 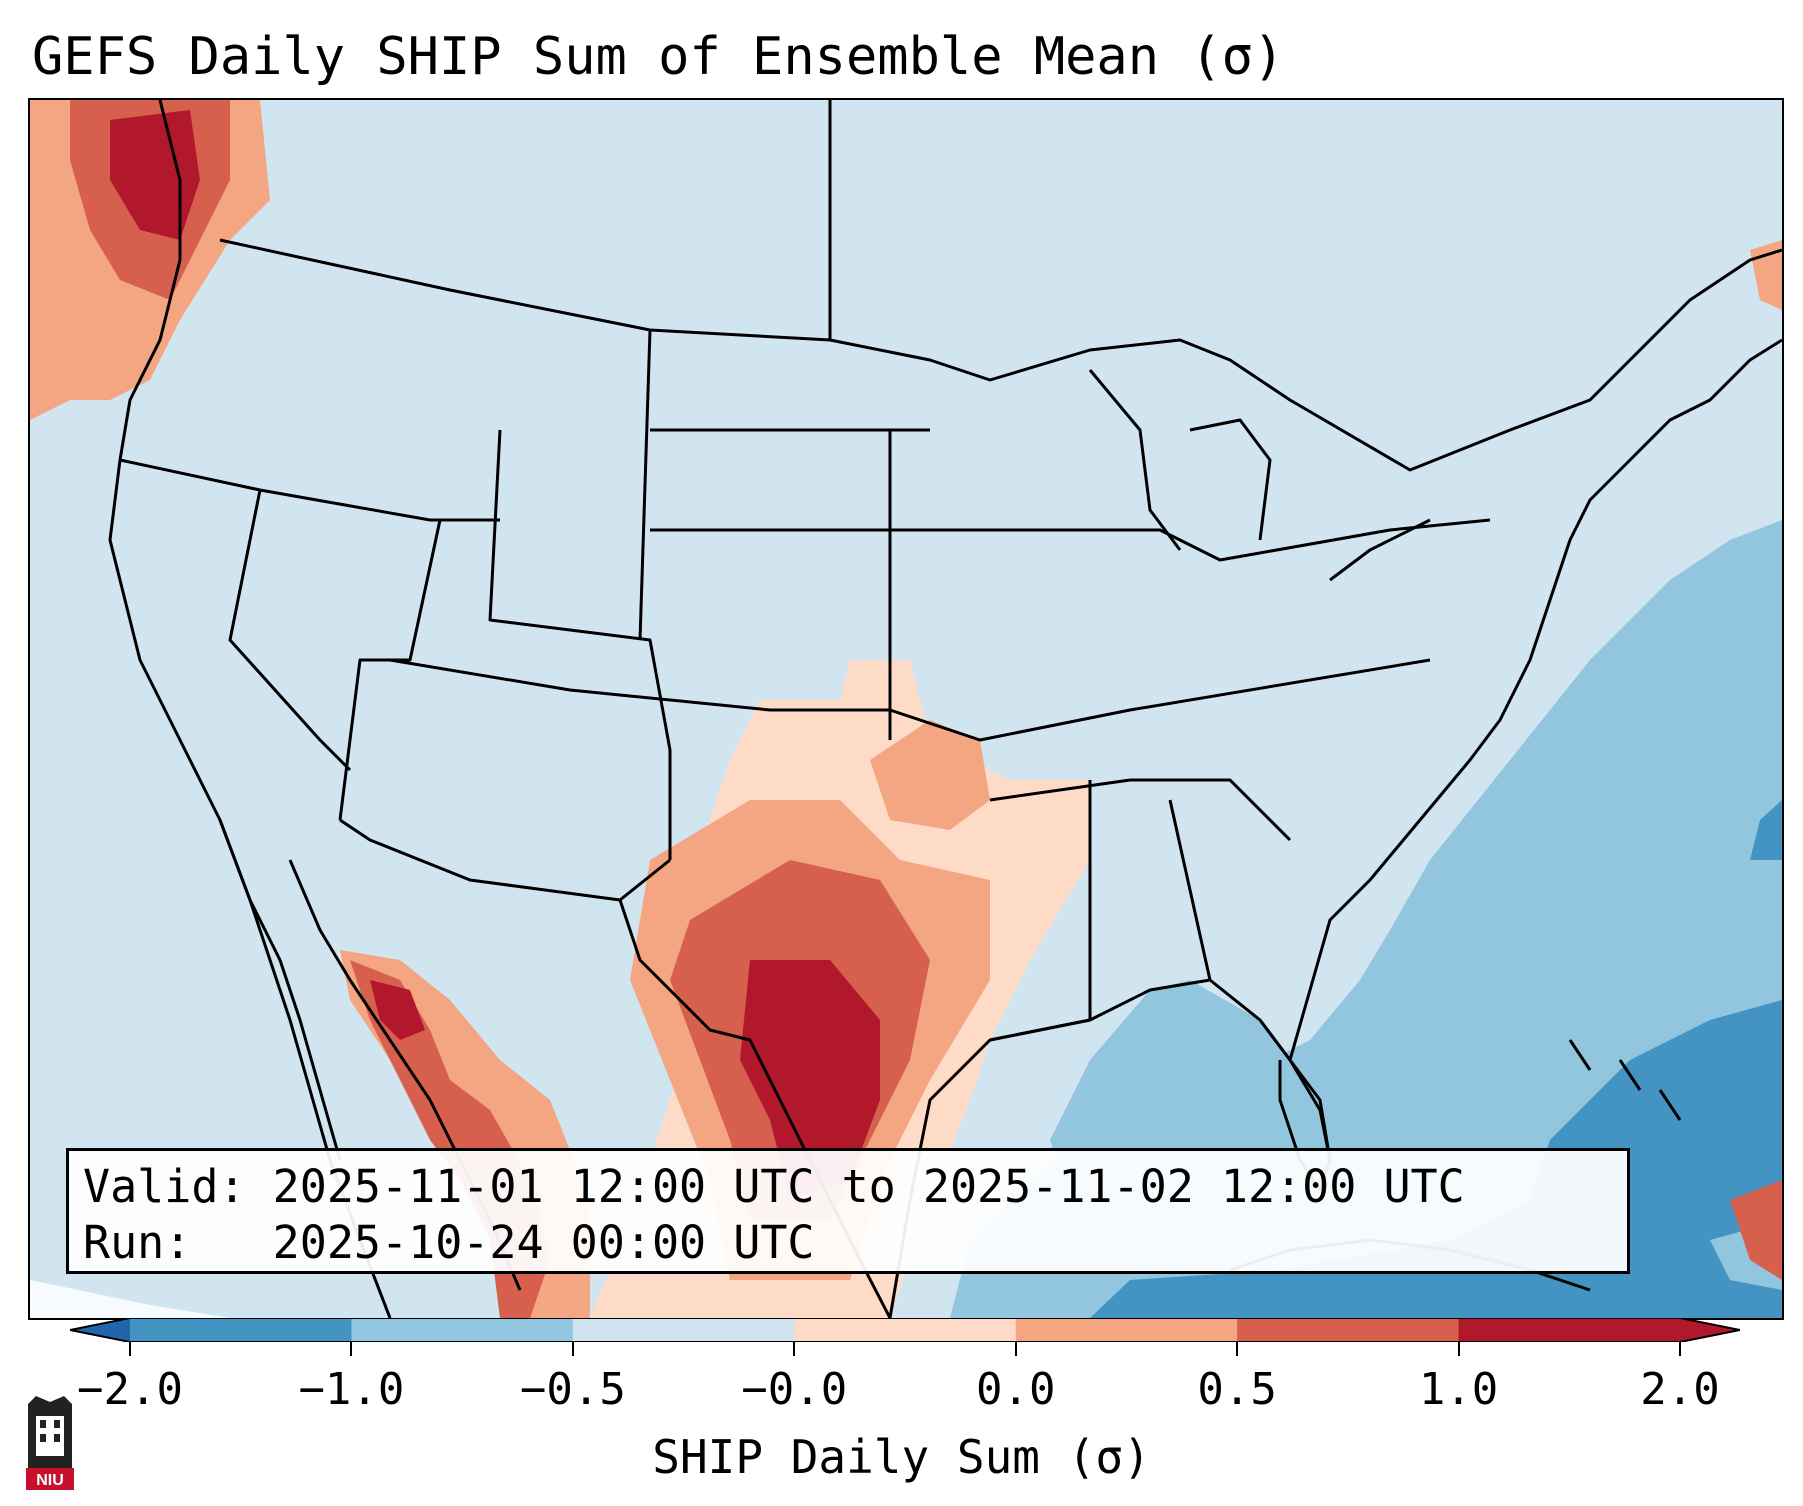 I want to click on logo-text: NIU, so click(x=50, y=1480).